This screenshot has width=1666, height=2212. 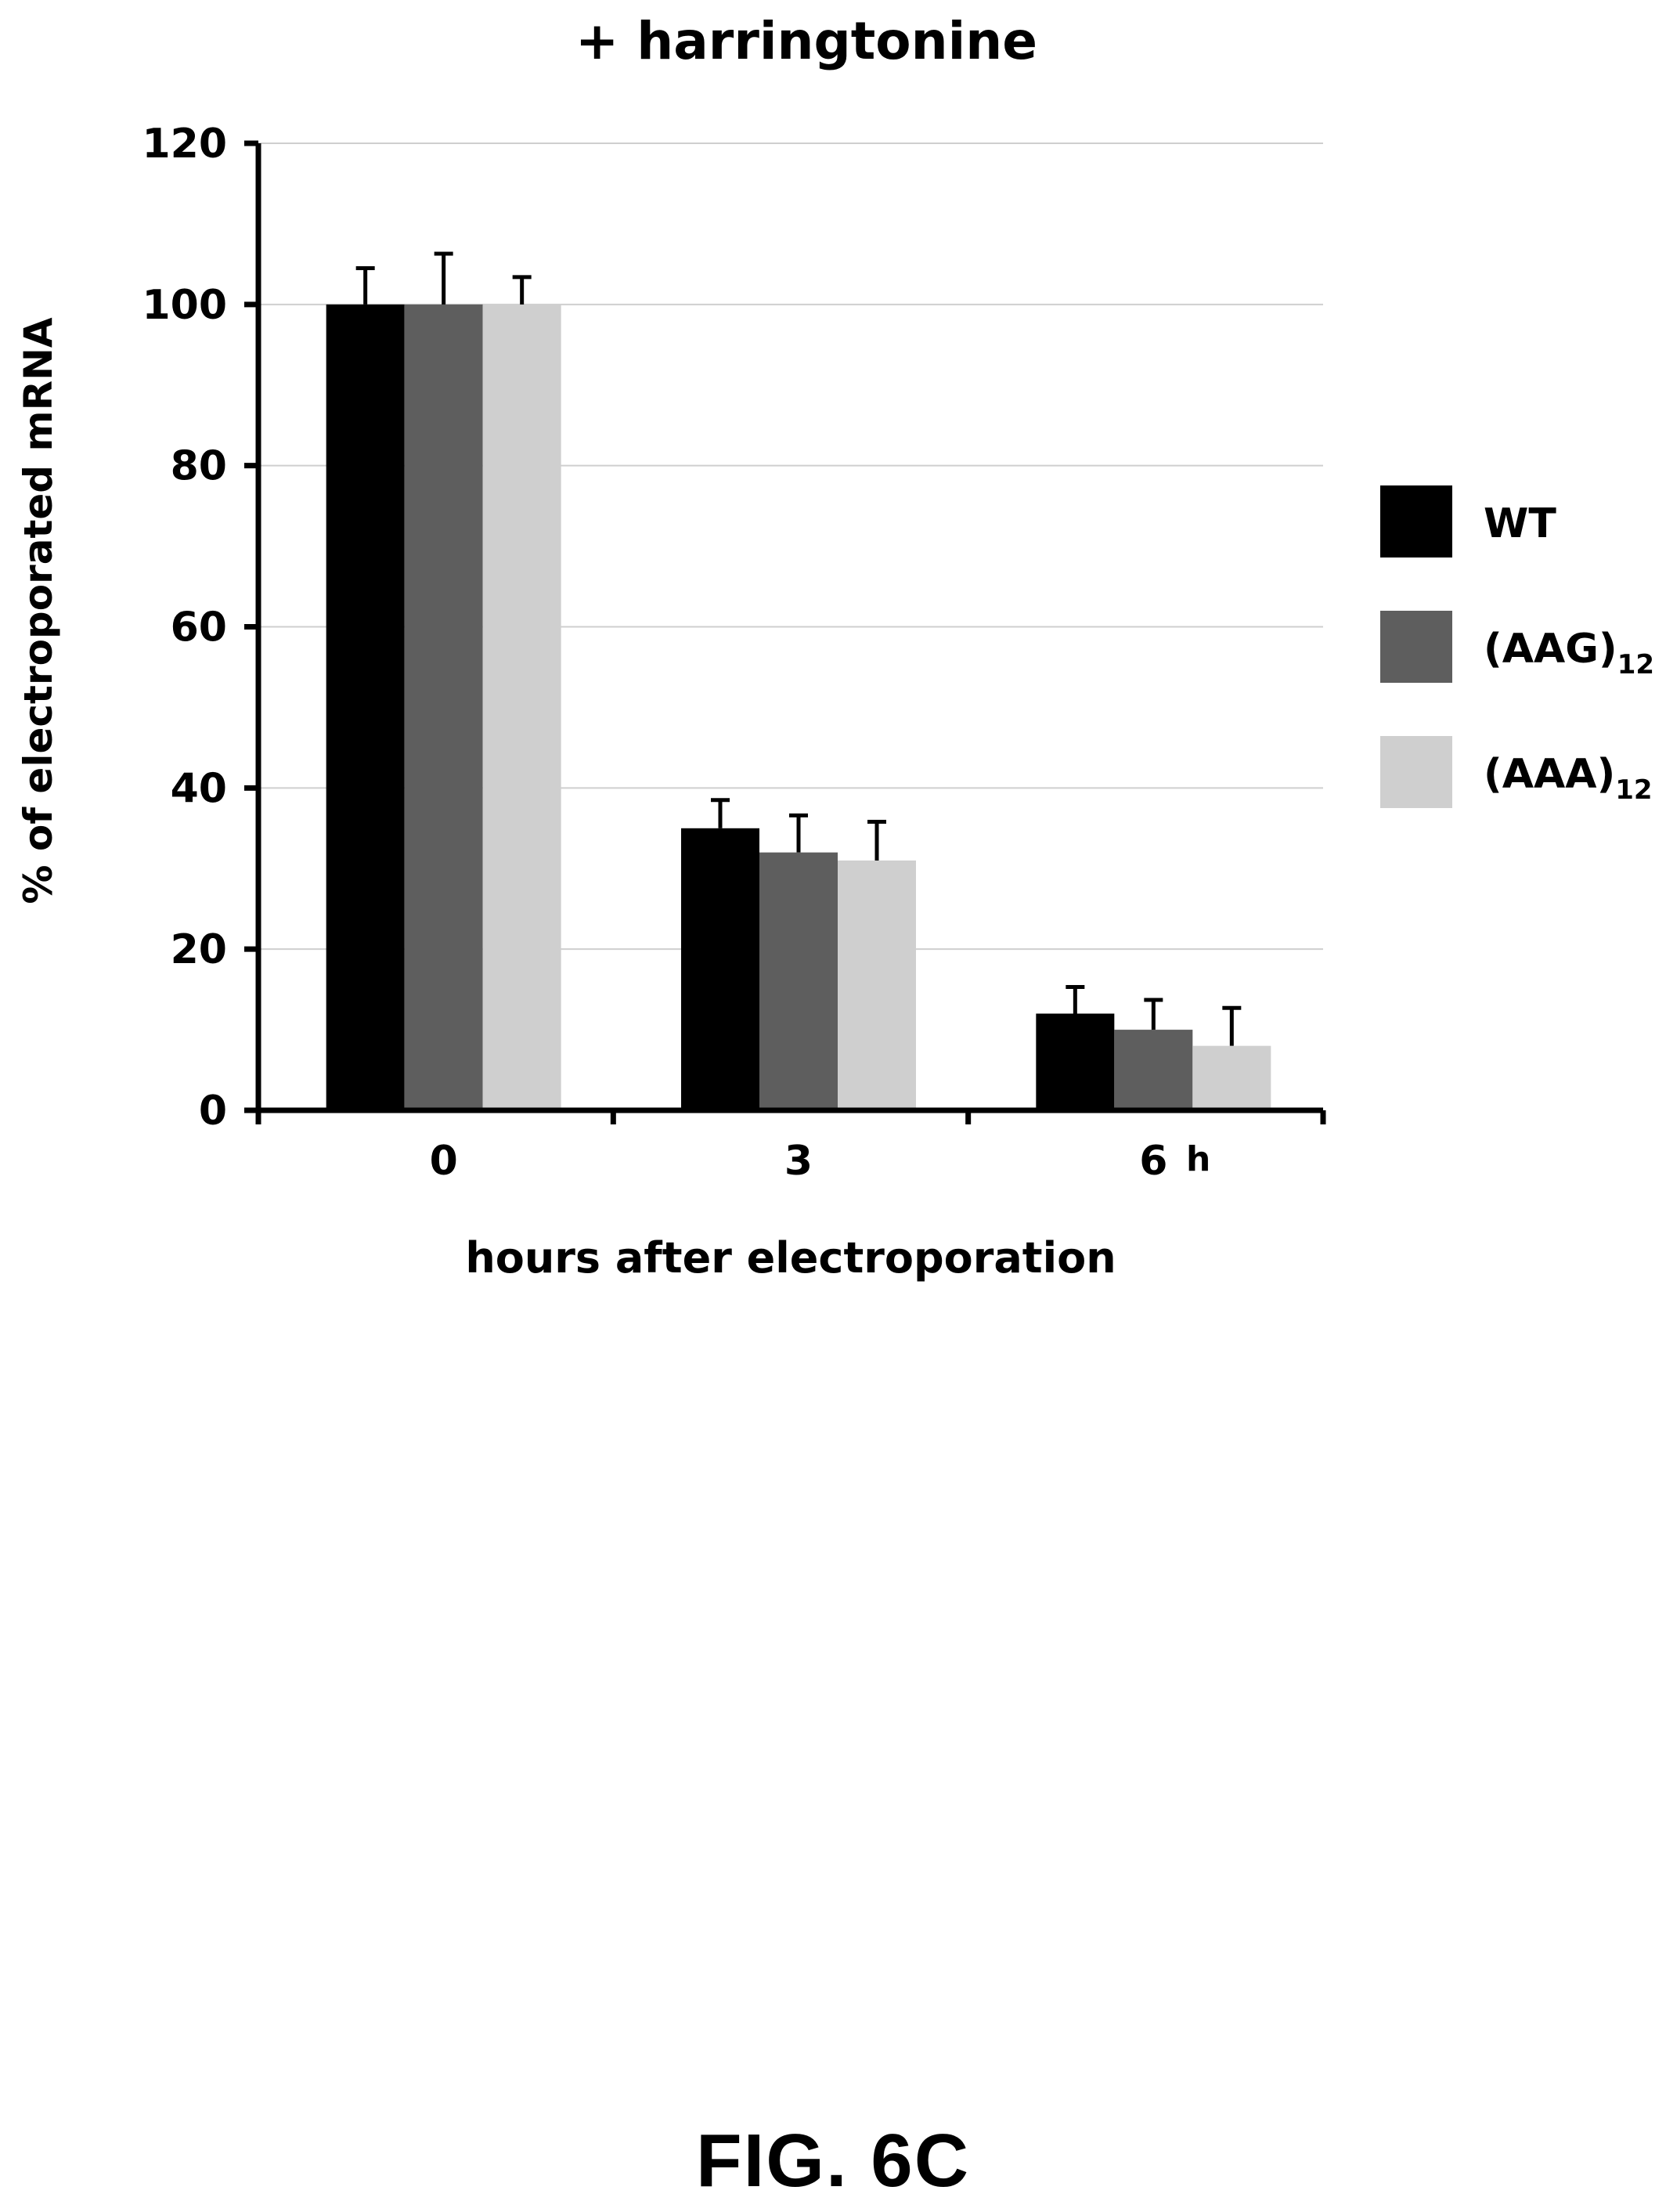 What do you see at coordinates (184, 305) in the screenshot?
I see `y-tick-label-100: 100` at bounding box center [184, 305].